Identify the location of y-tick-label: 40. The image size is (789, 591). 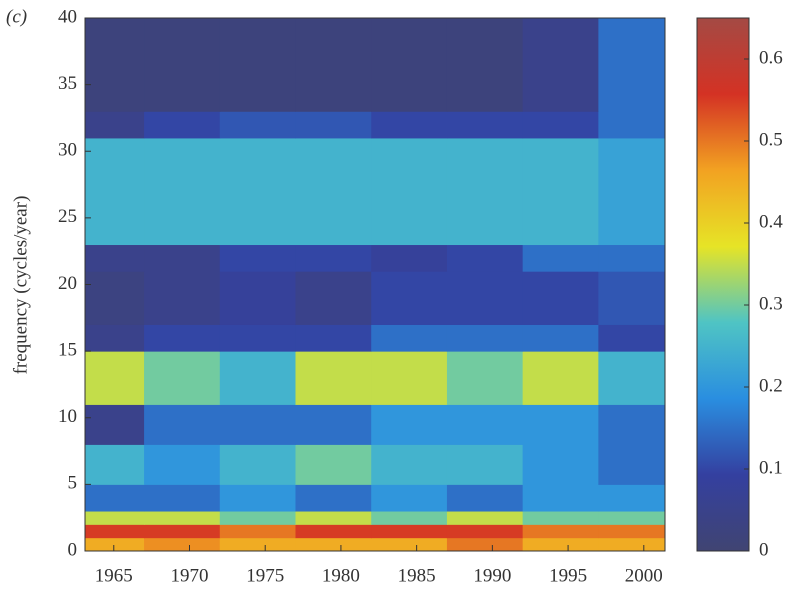
(67, 16).